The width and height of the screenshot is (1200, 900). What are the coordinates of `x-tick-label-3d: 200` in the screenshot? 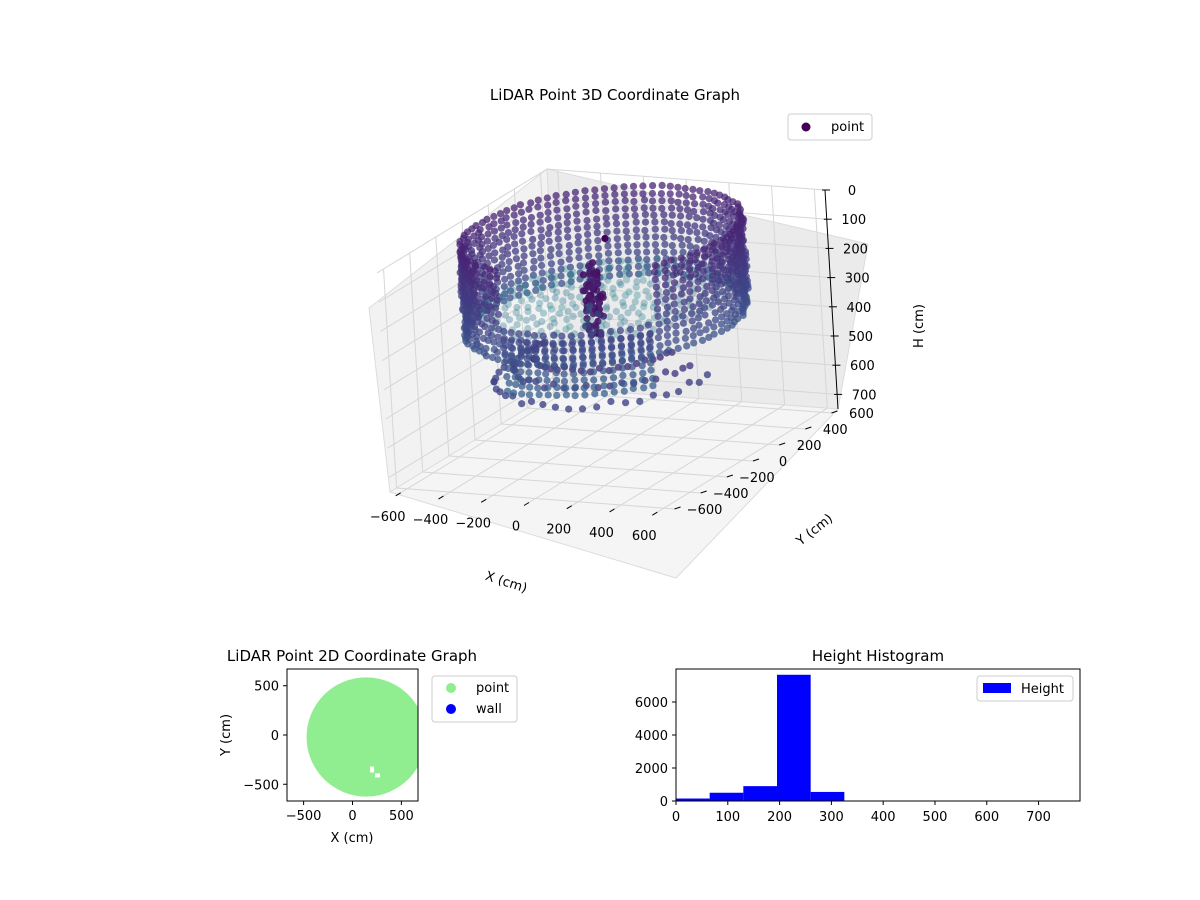 It's located at (558, 530).